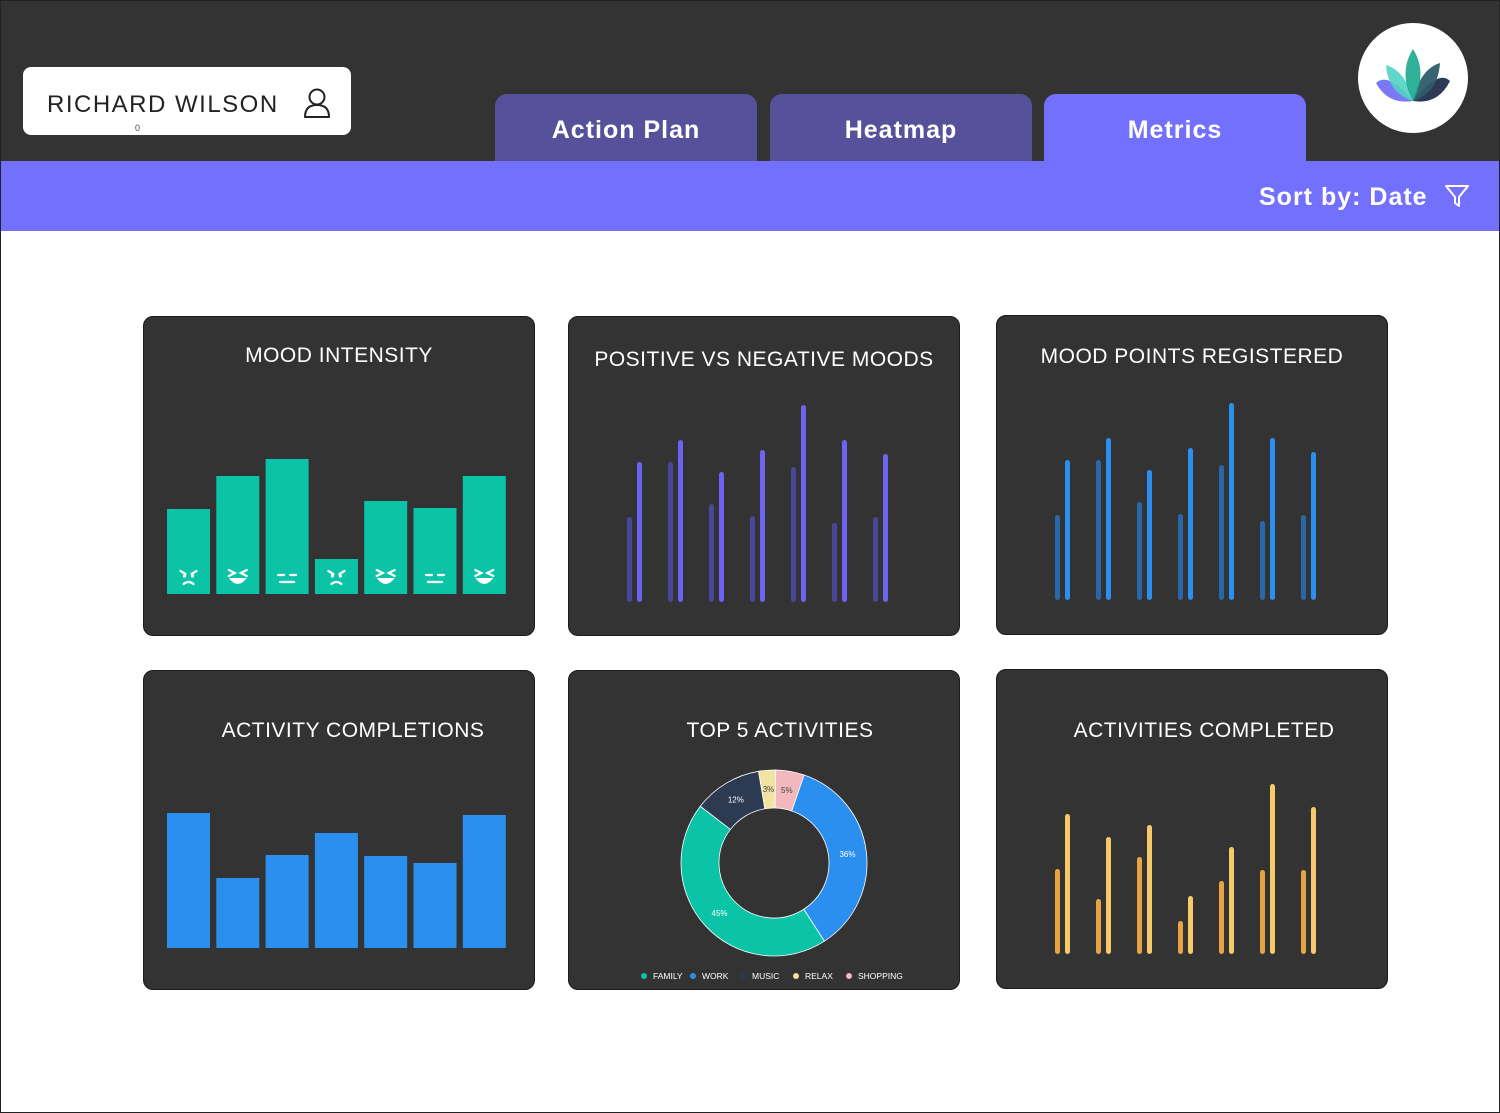  What do you see at coordinates (829, 858) in the screenshot?
I see `donut-slice-work` at bounding box center [829, 858].